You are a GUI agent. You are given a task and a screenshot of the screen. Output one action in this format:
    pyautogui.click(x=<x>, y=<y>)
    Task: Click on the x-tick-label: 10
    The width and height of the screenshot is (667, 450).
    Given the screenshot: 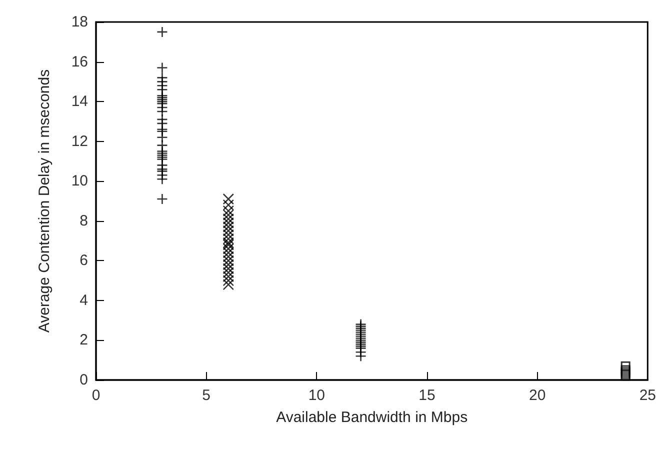 What is the action you would take?
    pyautogui.click(x=317, y=395)
    